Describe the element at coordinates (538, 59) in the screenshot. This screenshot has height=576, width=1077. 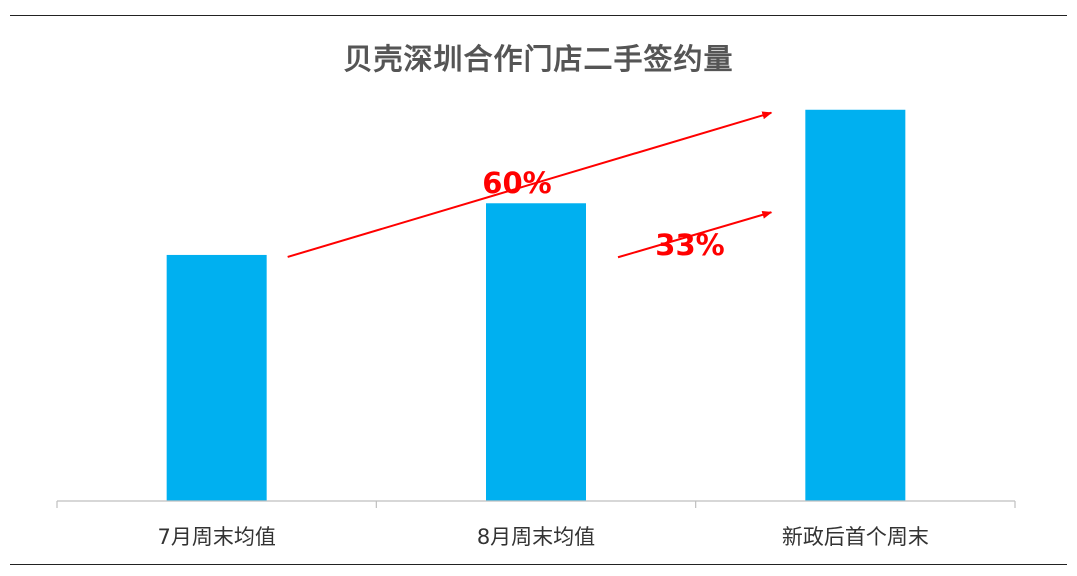
I see `chart-title: 贝壳深圳合作门店二手签约量` at that location.